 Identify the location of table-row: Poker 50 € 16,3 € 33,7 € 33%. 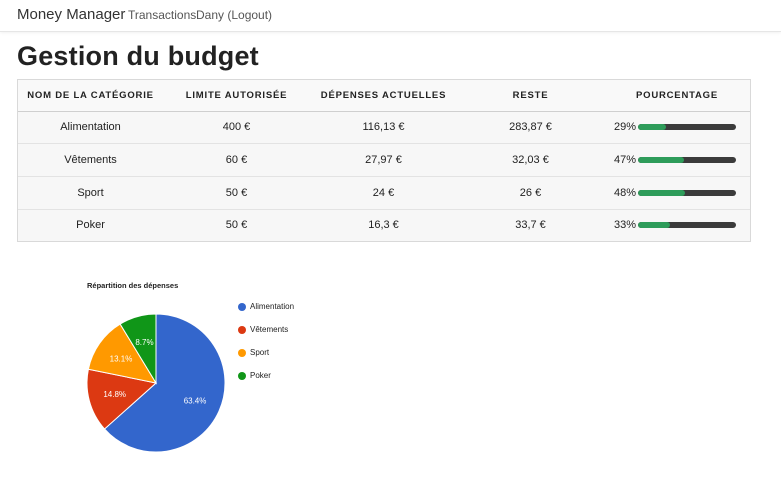
(384, 225).